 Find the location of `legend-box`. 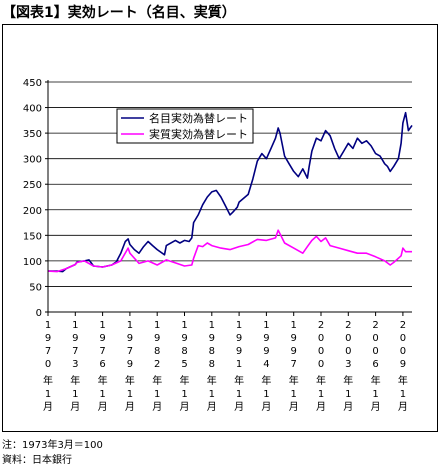

legend-box is located at coordinates (185, 126).